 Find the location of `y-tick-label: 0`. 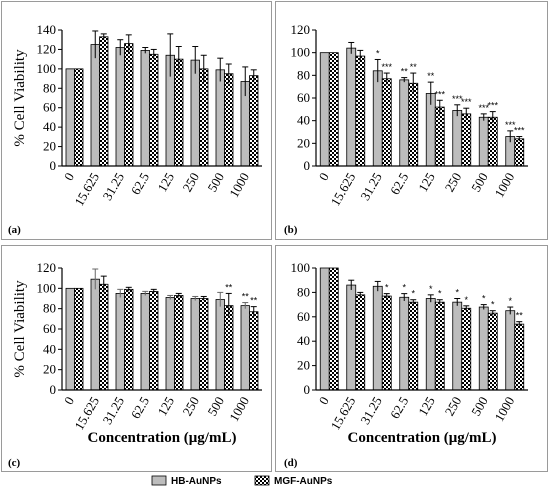

y-tick-label: 0 is located at coordinates (307, 389).